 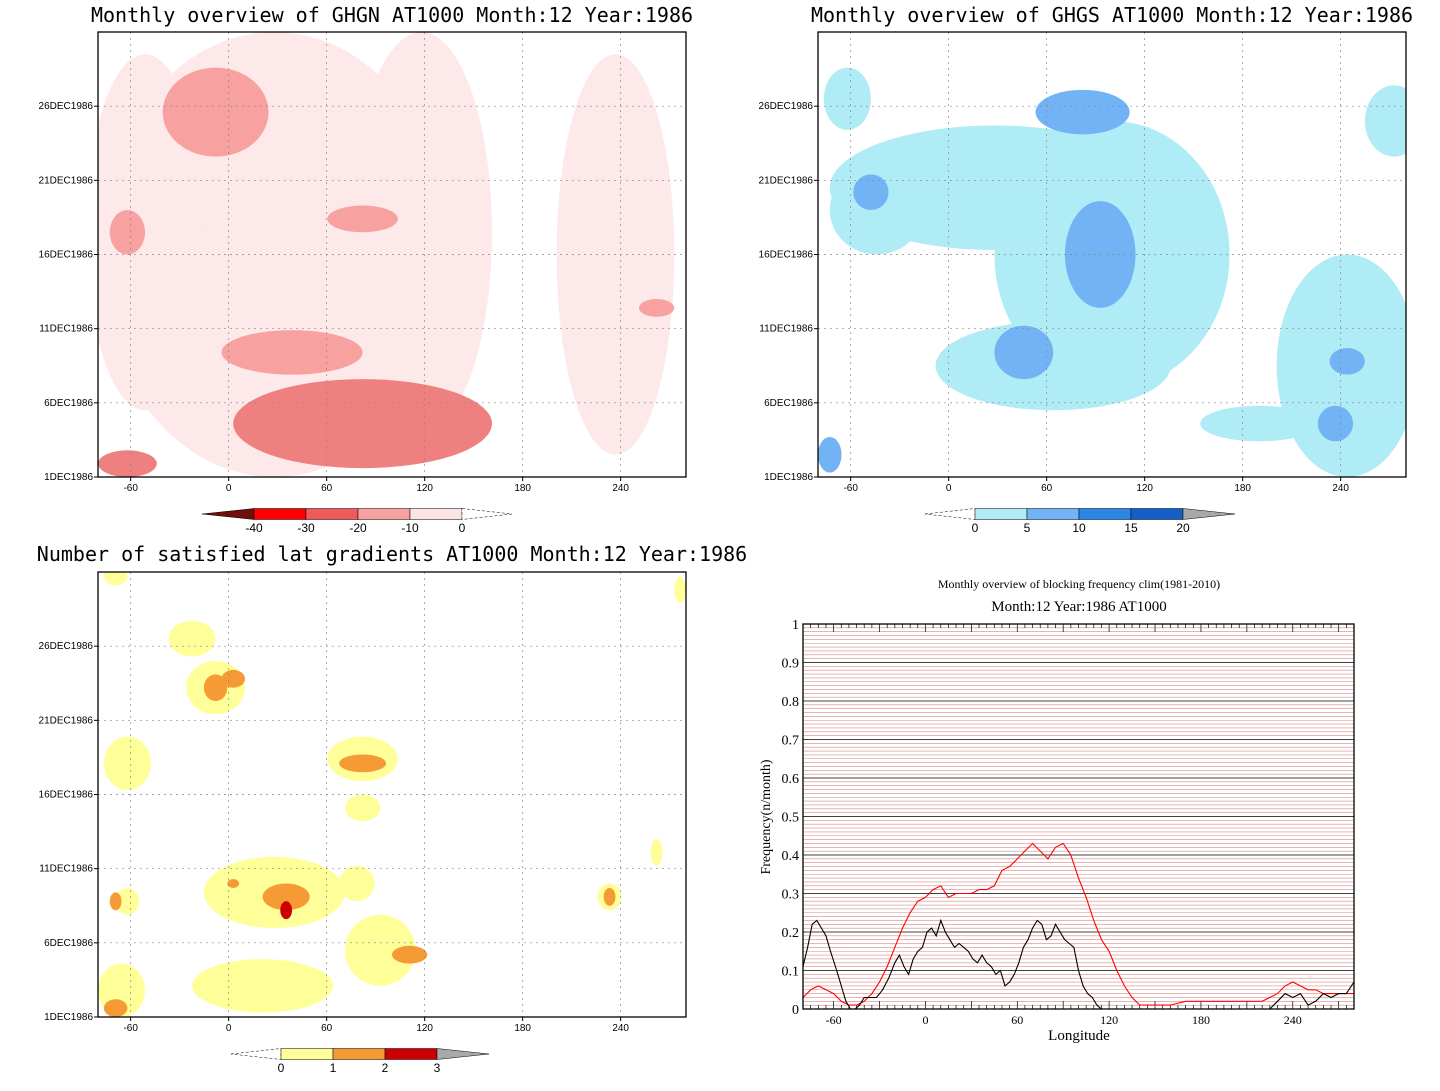 What do you see at coordinates (1096, 485) in the screenshot?
I see `ghgs-x-ticks: -60 0 60 120 180 240` at bounding box center [1096, 485].